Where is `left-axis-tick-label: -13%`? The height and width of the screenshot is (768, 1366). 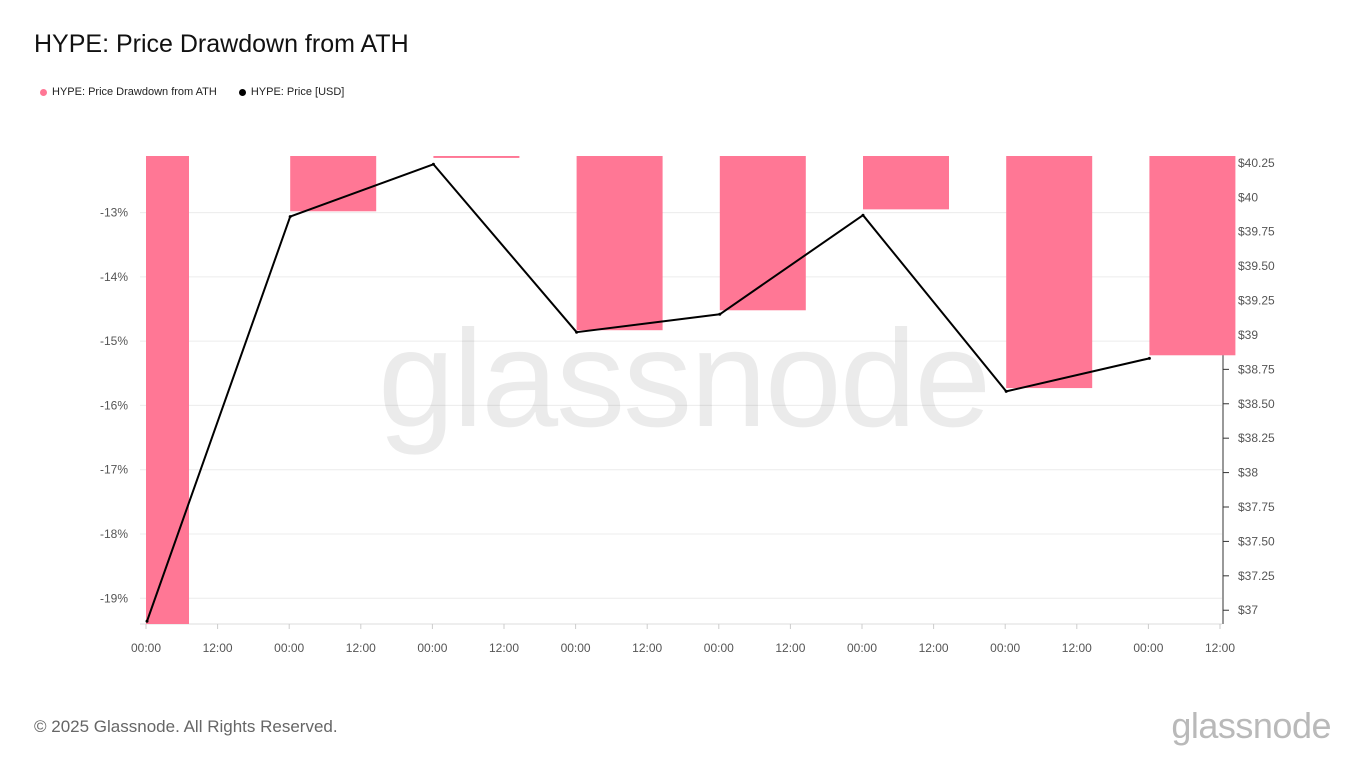
left-axis-tick-label: -13% is located at coordinates (114, 213).